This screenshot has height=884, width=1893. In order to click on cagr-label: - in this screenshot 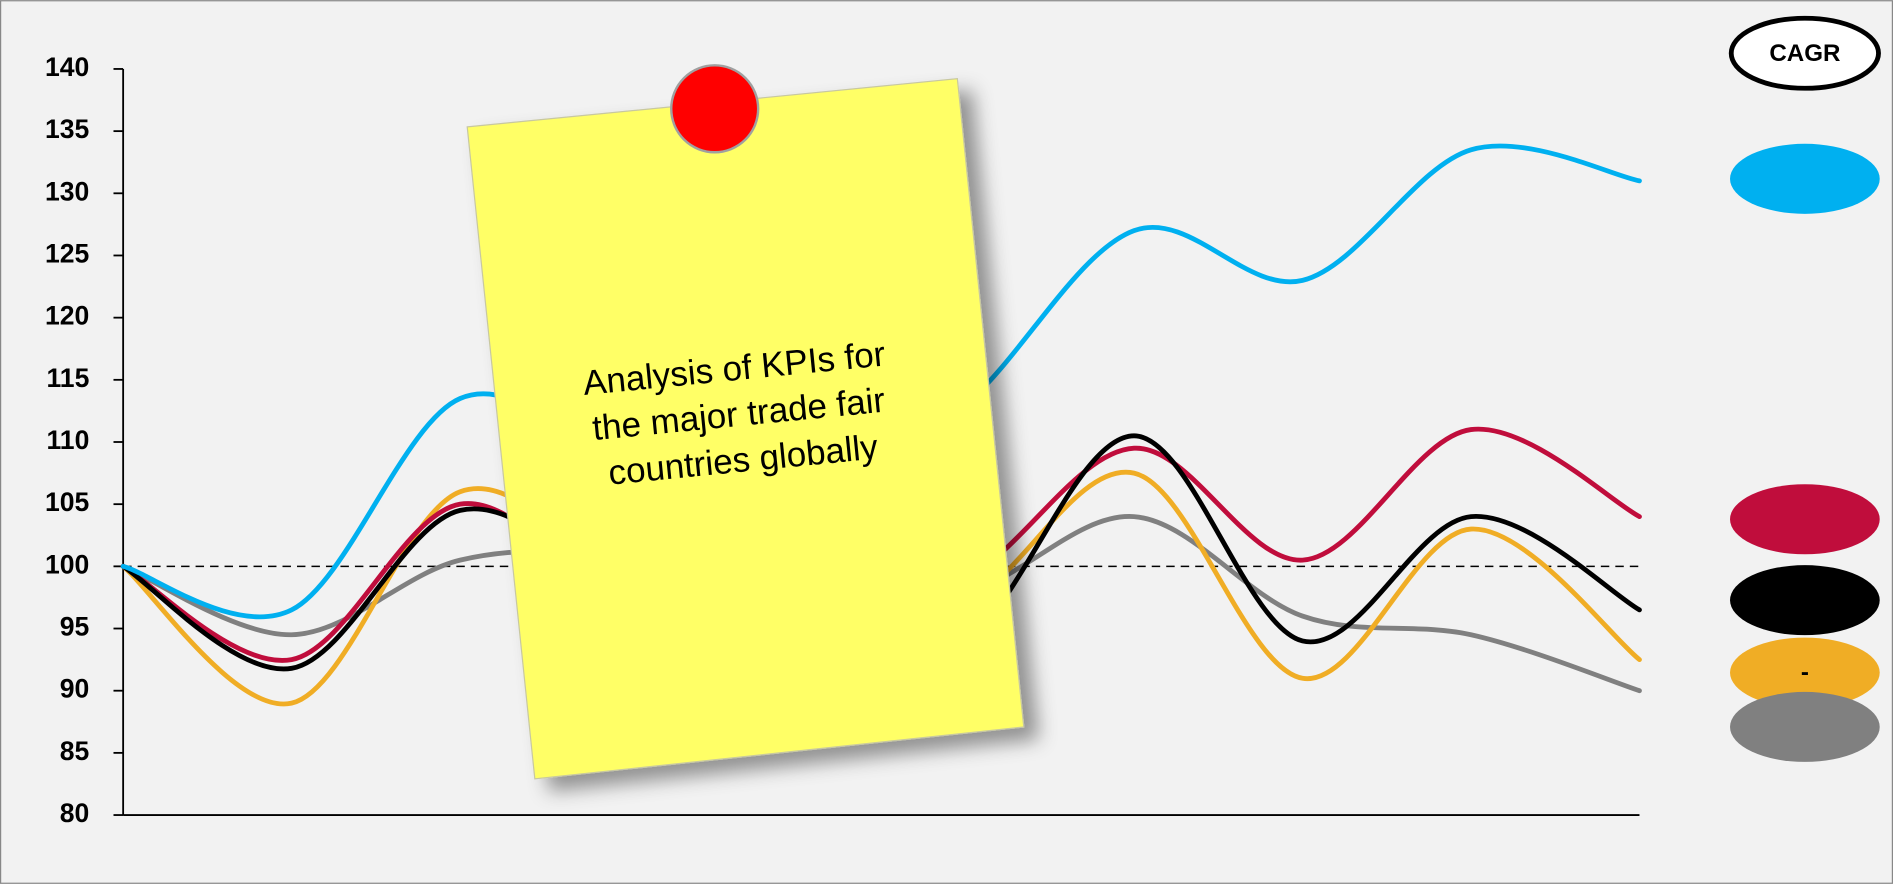, I will do `click(1805, 672)`.